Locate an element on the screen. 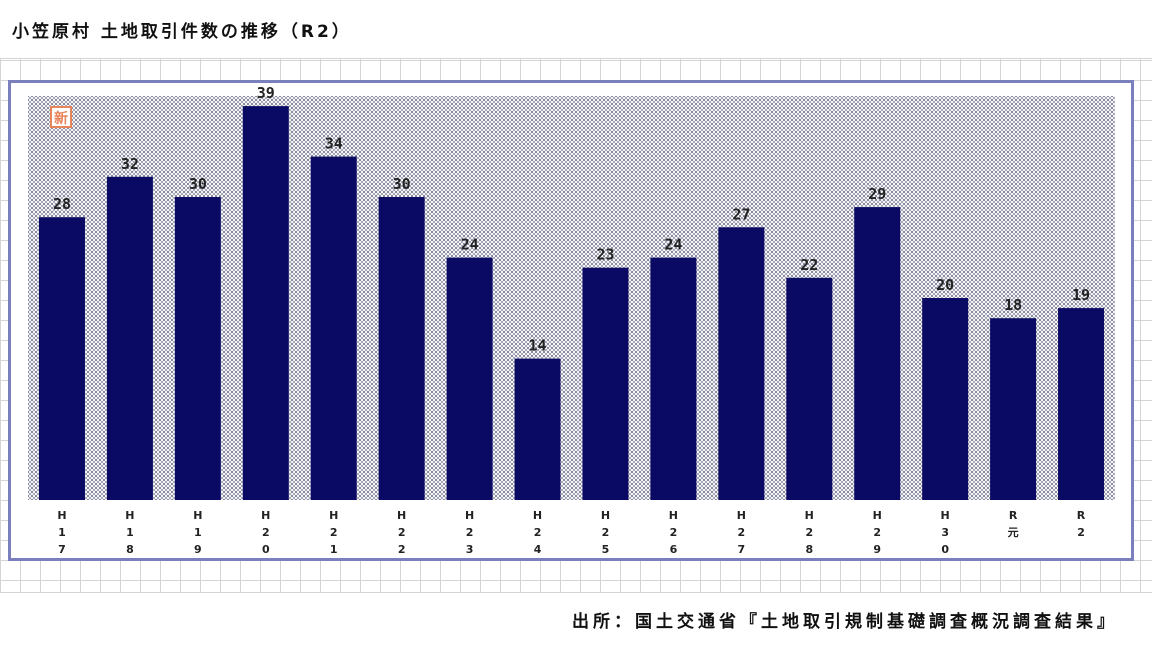 The image size is (1152, 649). bar-H20 is located at coordinates (265, 303).